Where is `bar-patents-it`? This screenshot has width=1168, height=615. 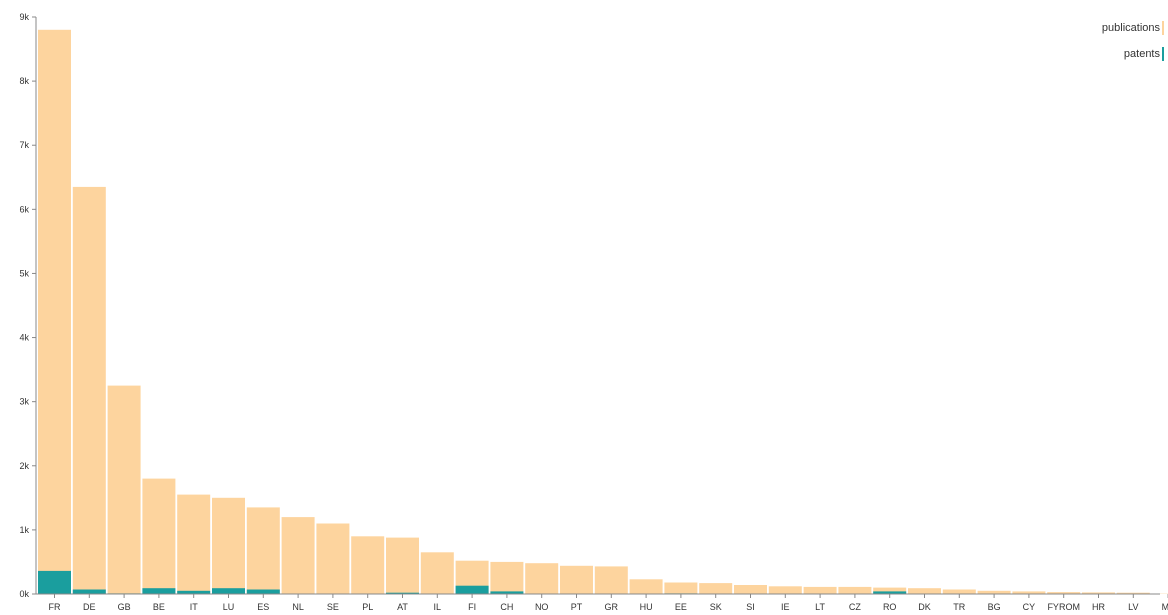
bar-patents-it is located at coordinates (194, 592).